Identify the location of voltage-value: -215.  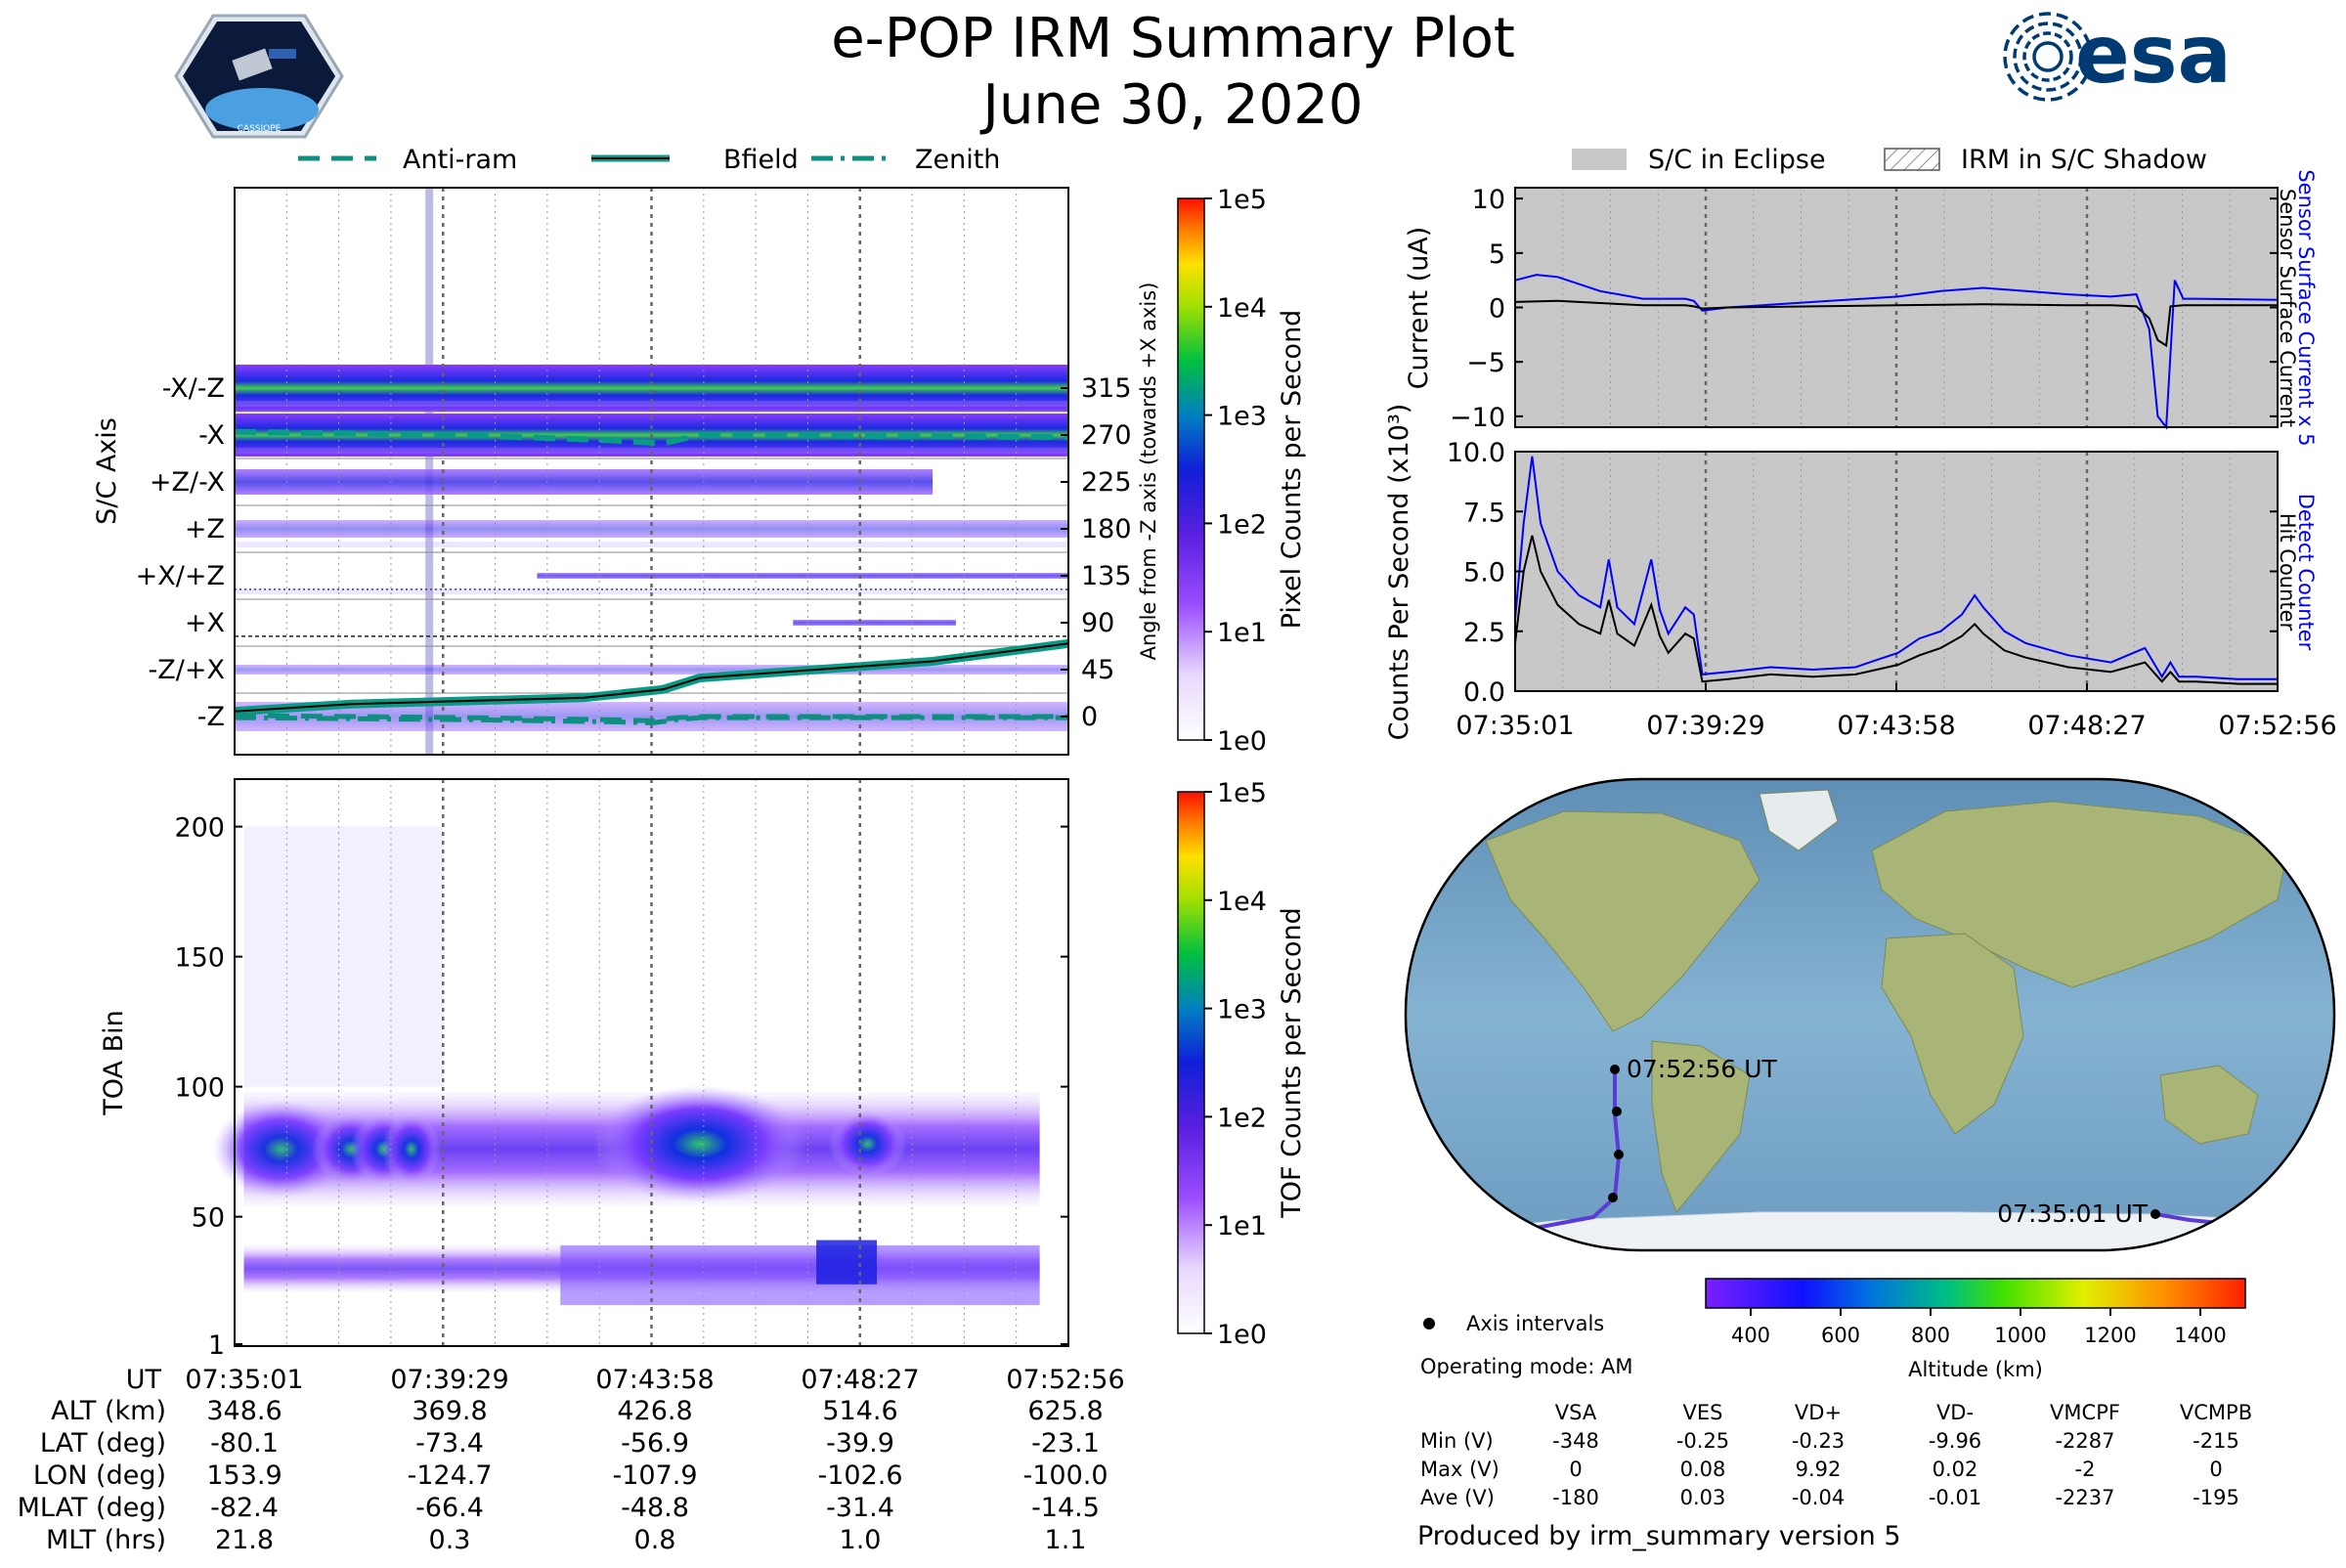
(2216, 1441).